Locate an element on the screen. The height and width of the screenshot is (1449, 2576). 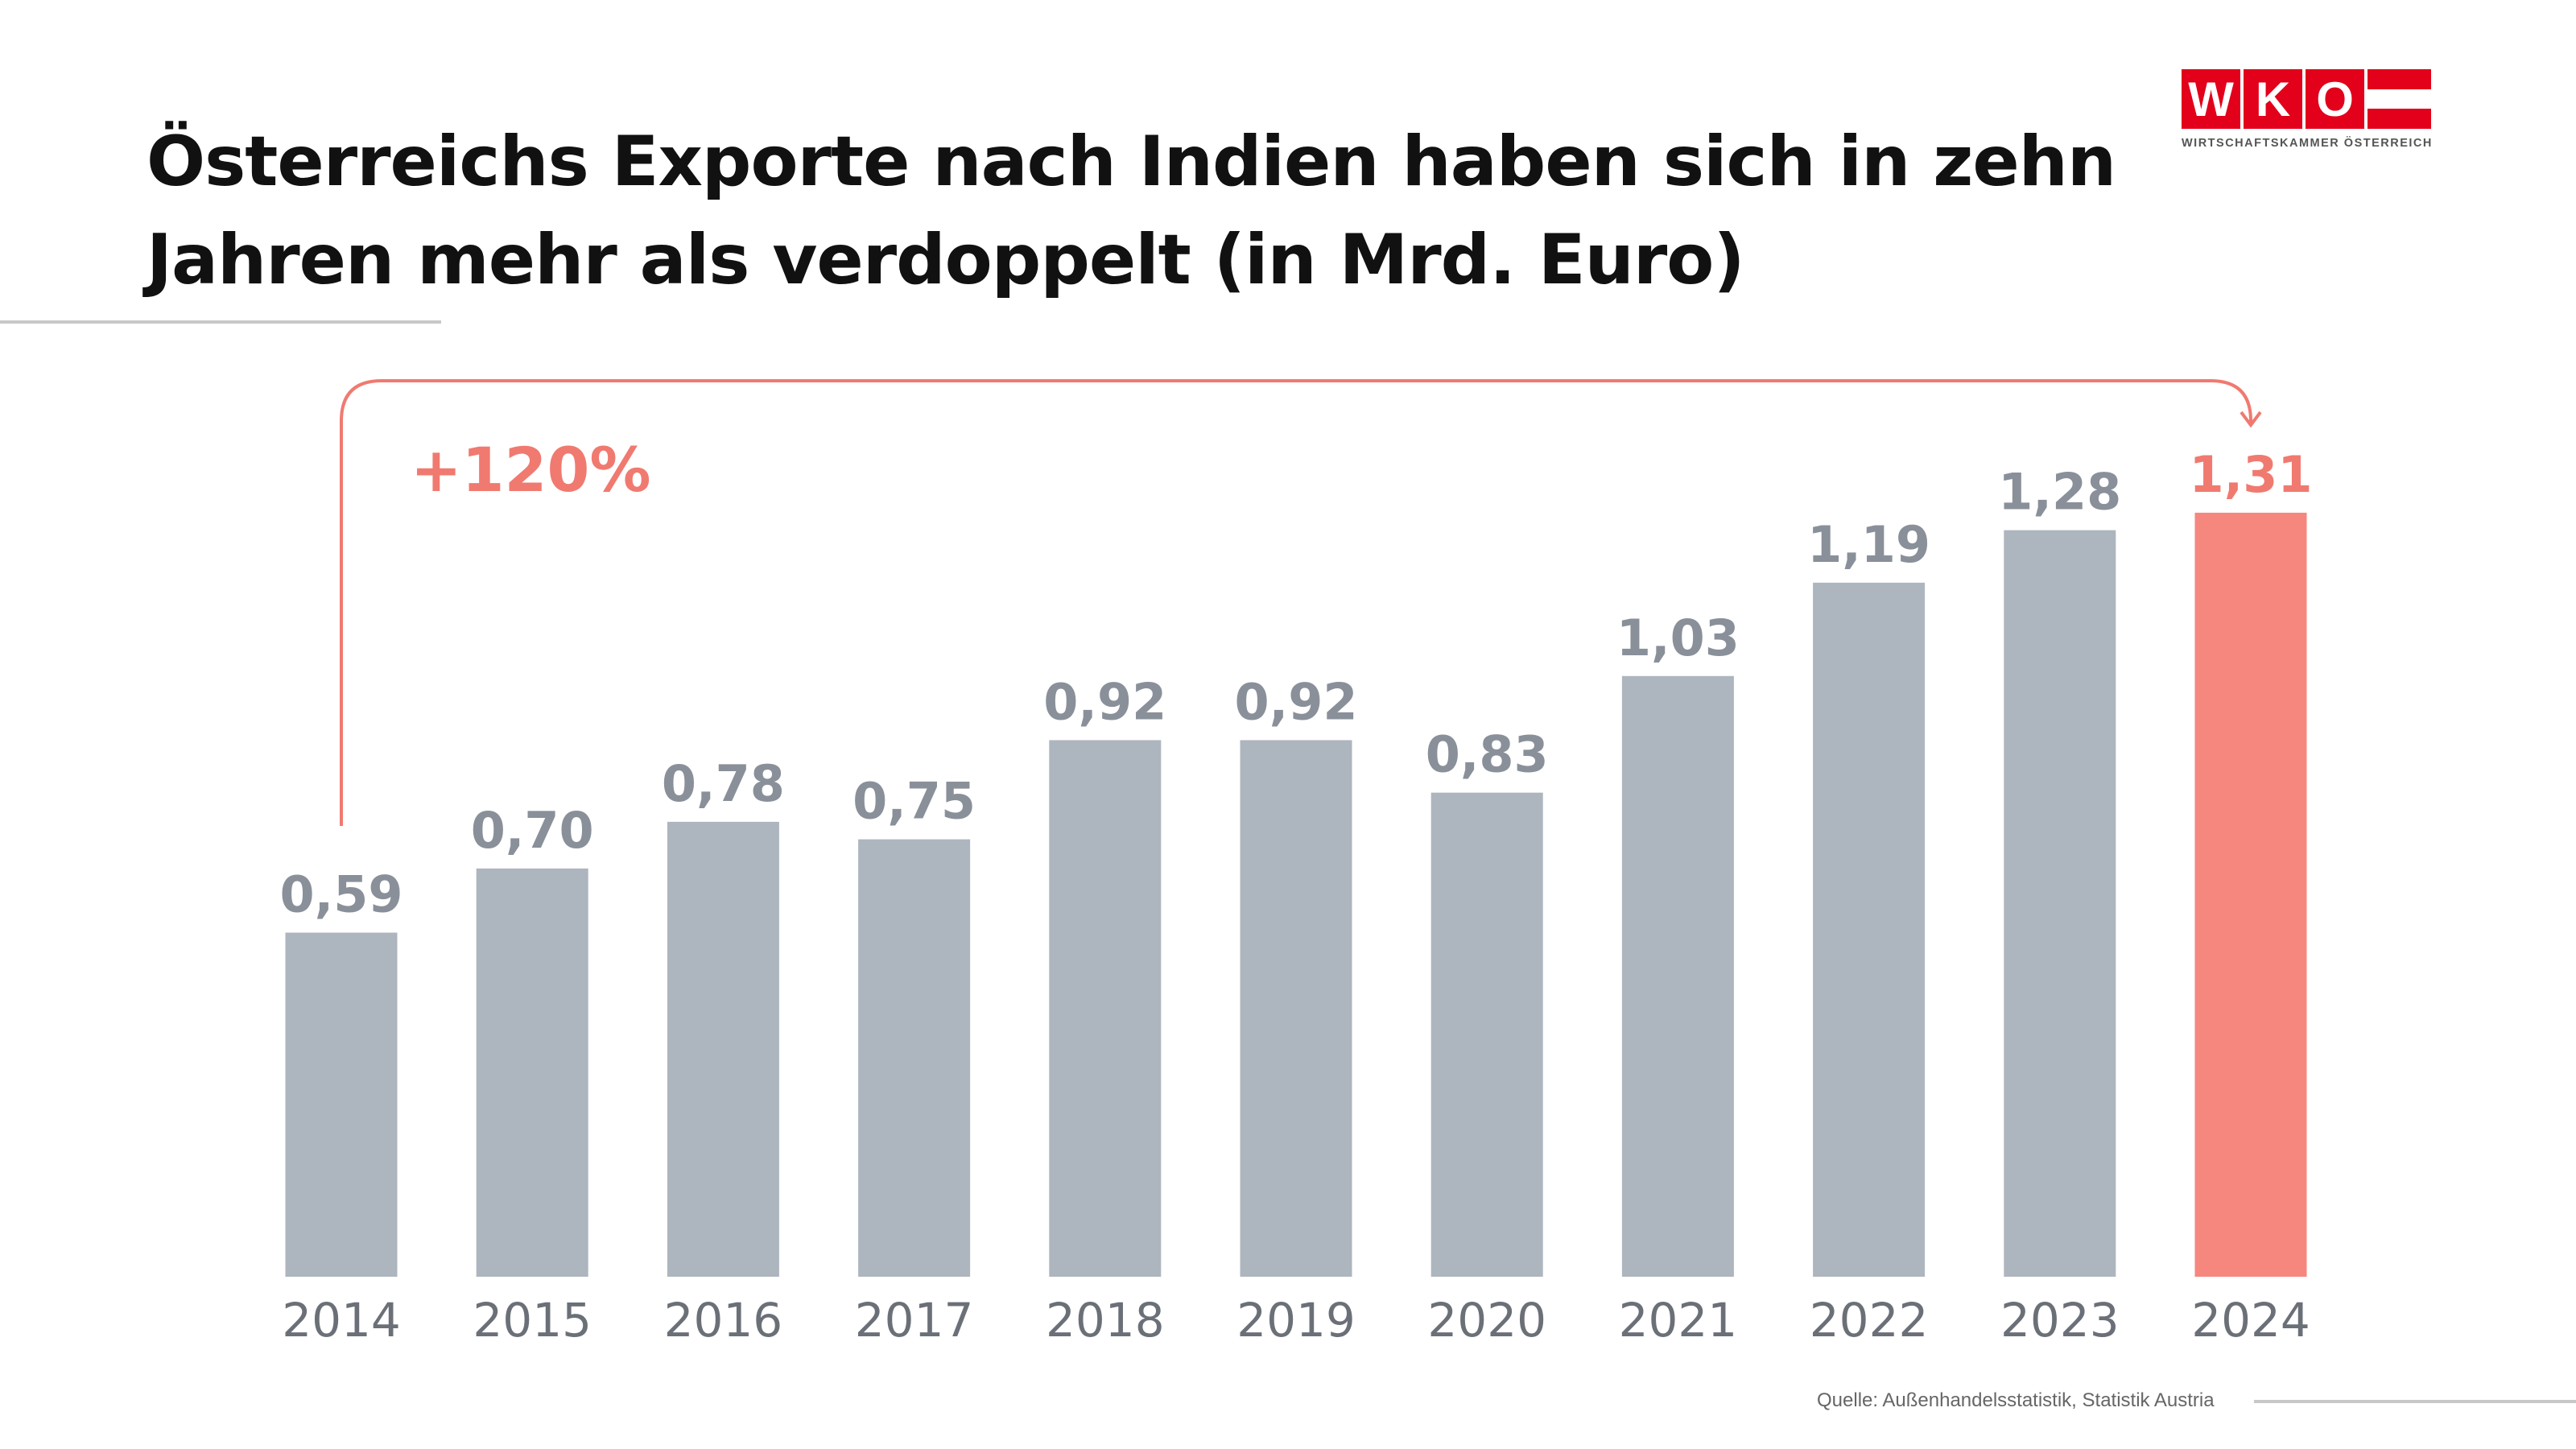
wko-logo: W K O WIRTSCHAFTSKAMMER ÖSTERREICH is located at coordinates (2306, 109).